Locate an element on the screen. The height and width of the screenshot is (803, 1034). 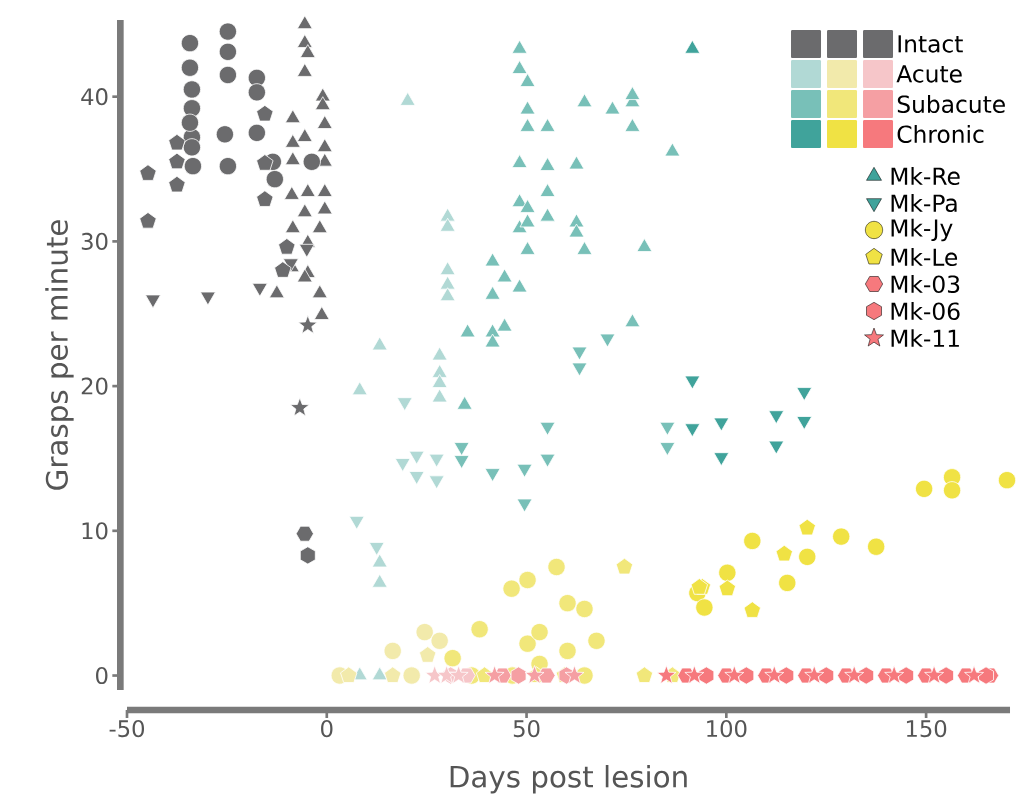
y-tick-label: 30 is located at coordinates (94, 241).